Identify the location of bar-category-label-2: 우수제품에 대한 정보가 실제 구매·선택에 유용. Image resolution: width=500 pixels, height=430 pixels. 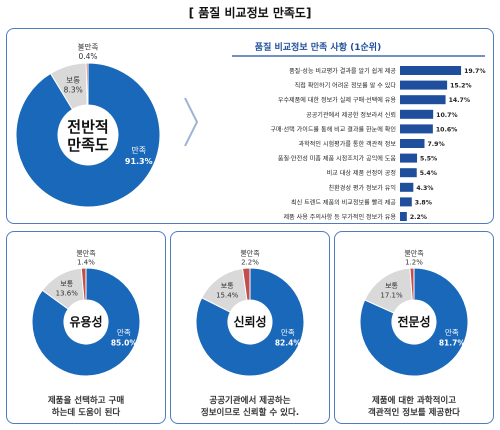
(337, 100).